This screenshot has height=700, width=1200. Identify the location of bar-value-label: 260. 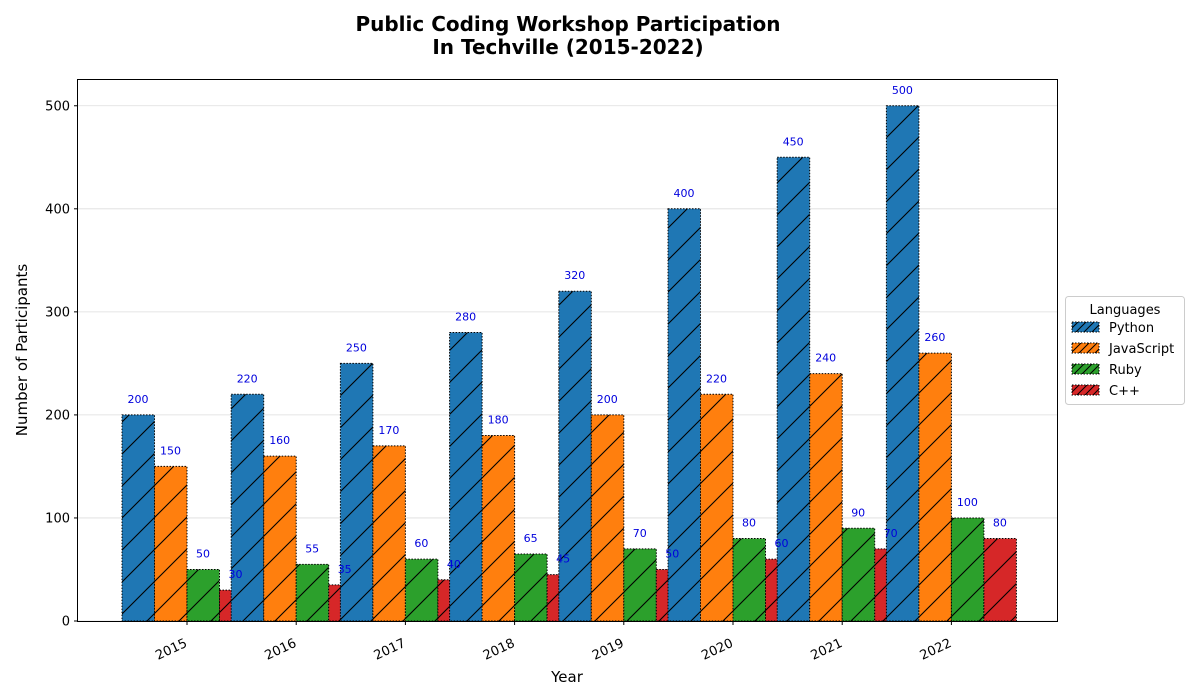
(934, 337).